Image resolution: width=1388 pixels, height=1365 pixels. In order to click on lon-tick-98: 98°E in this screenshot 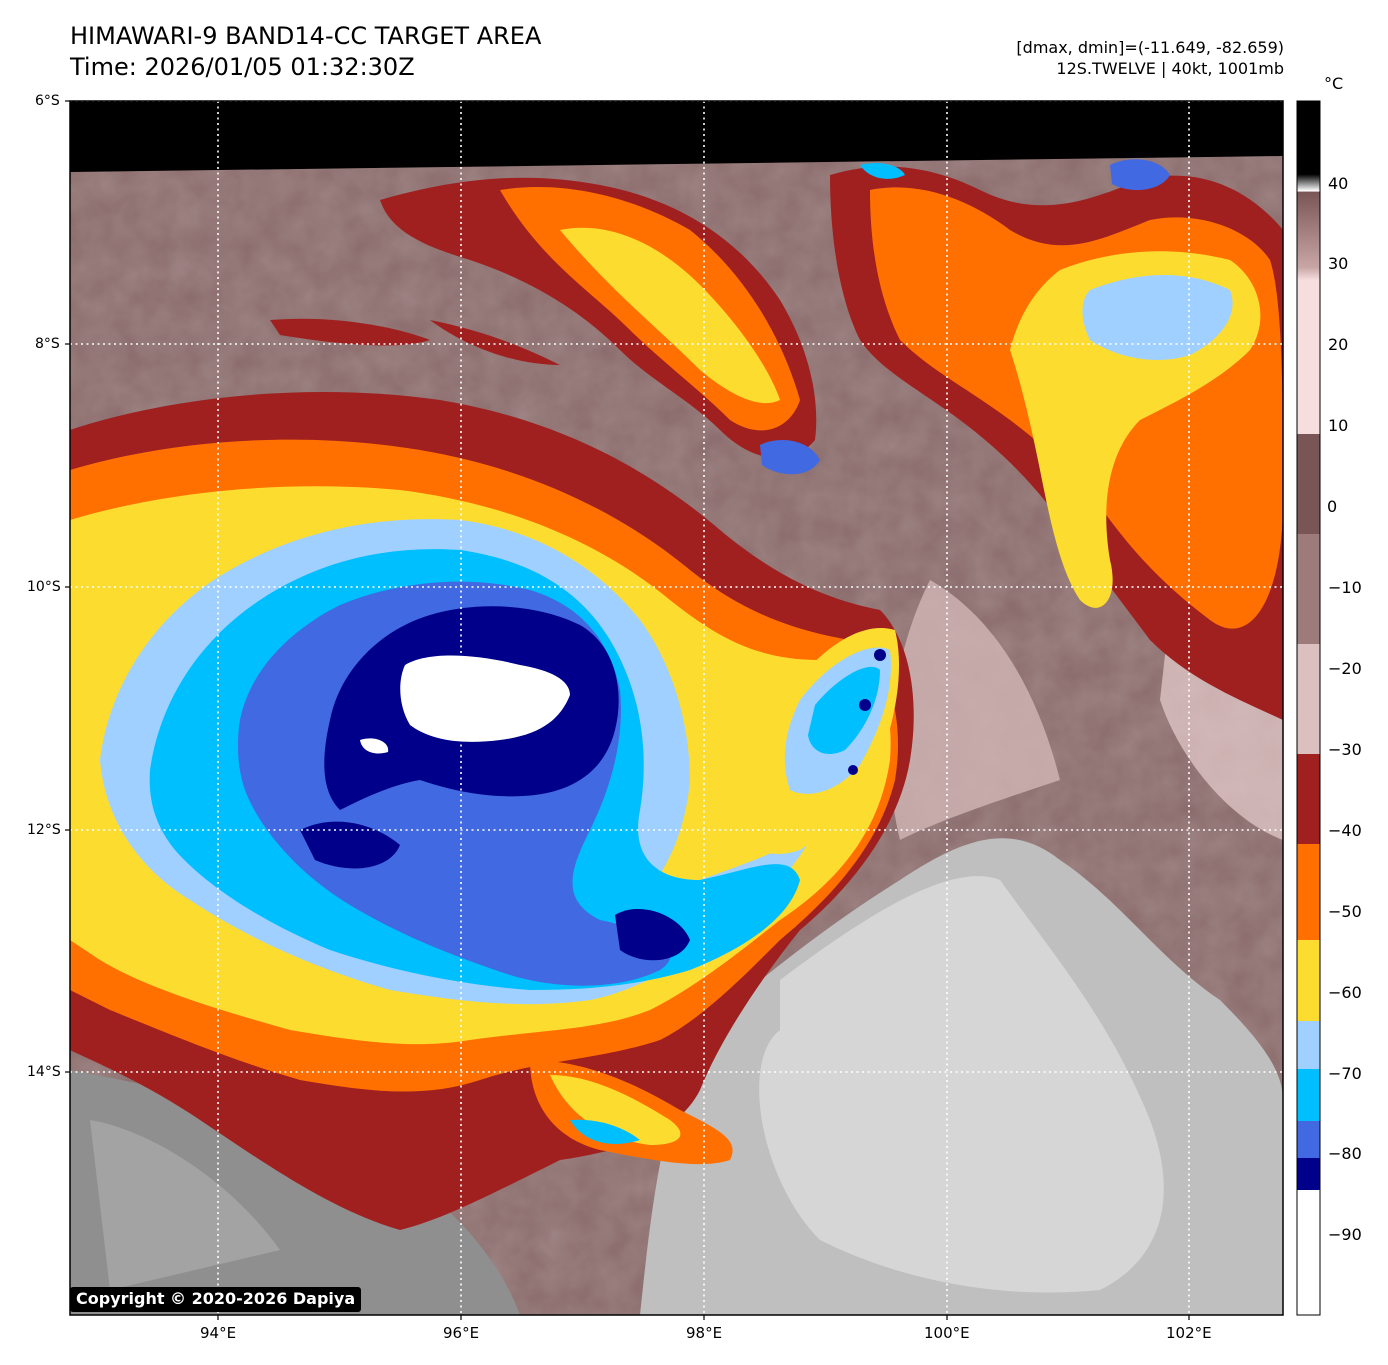, I will do `click(704, 1333)`.